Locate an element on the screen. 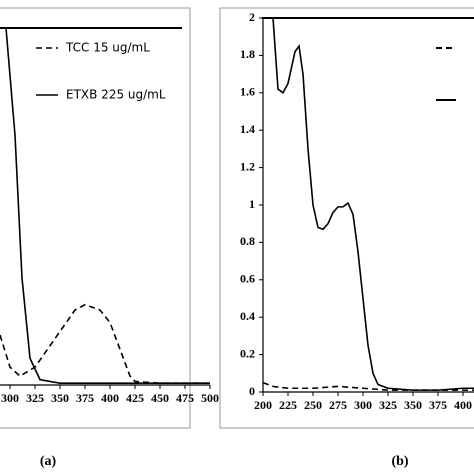 This screenshot has height=474, width=474. y-tick-label: 0.2 is located at coordinates (247, 353).